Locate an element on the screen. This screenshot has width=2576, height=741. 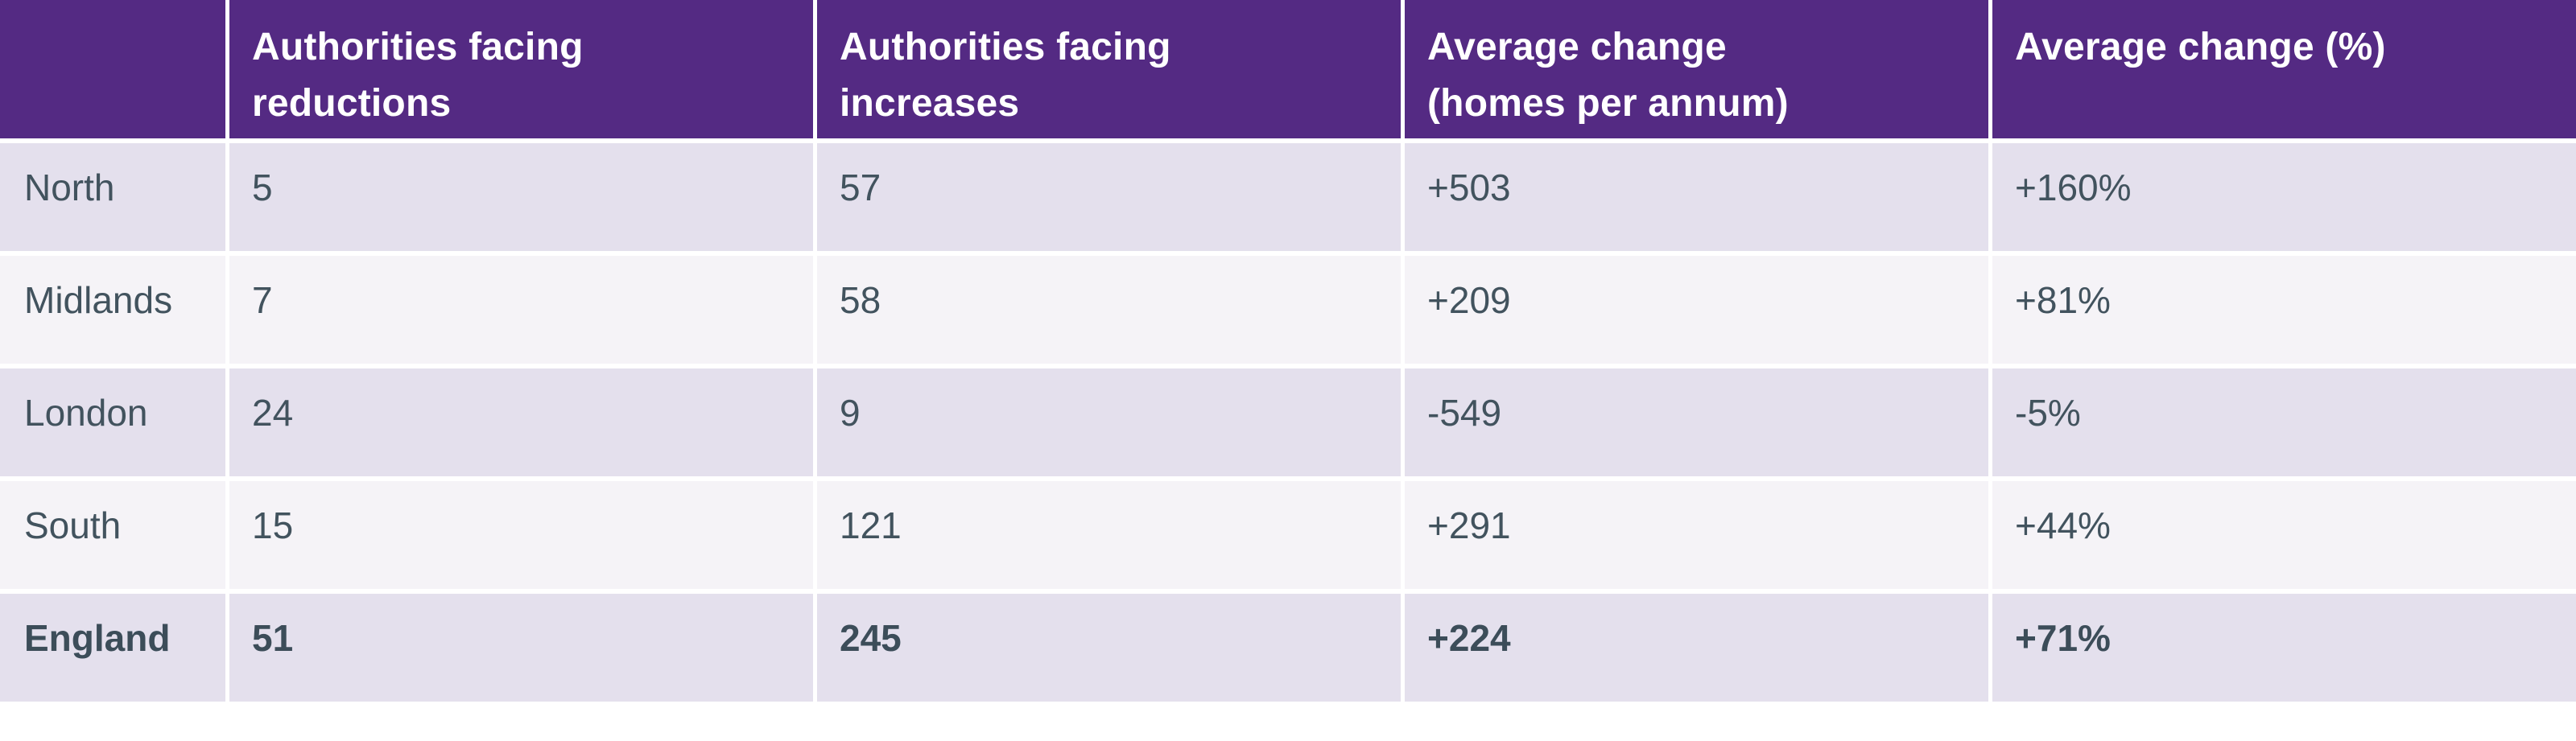
value-cell-avg-change: -549 is located at coordinates (1698, 424).